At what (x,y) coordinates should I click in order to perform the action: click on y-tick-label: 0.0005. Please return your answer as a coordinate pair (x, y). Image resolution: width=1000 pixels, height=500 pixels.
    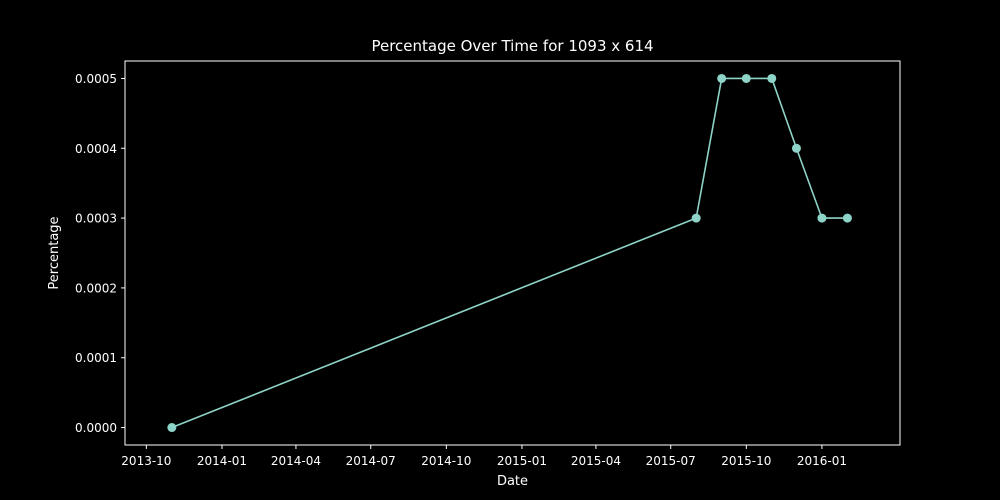
    Looking at the image, I should click on (96, 79).